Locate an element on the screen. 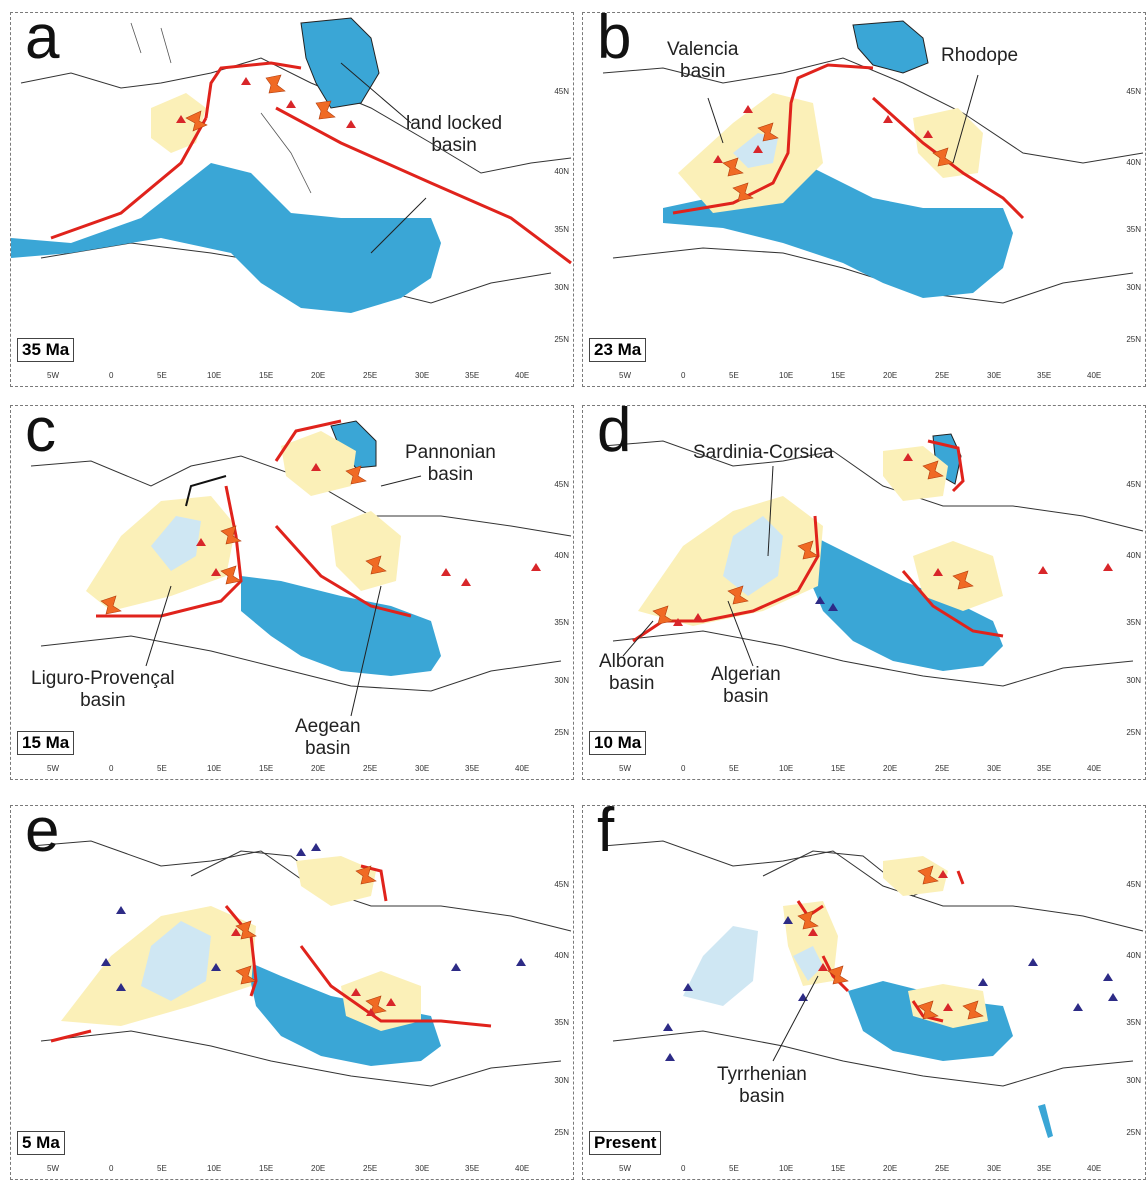  age-label: 15 Ma is located at coordinates (46, 743).